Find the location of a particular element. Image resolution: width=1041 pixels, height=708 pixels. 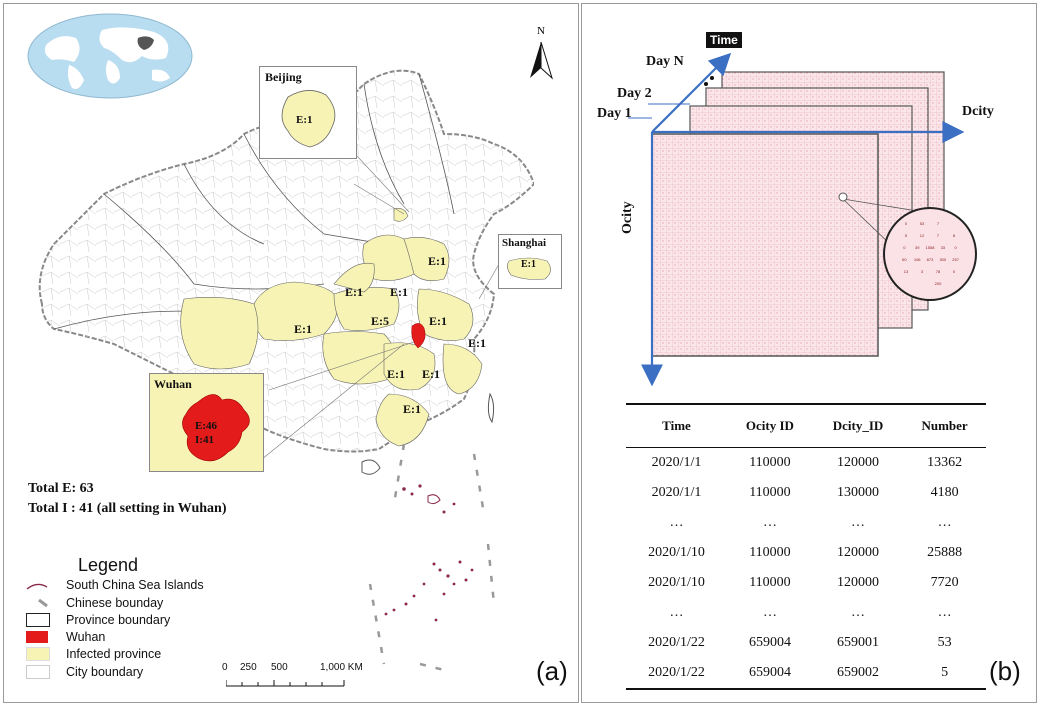

time-axis-label: Time is located at coordinates (724, 40).